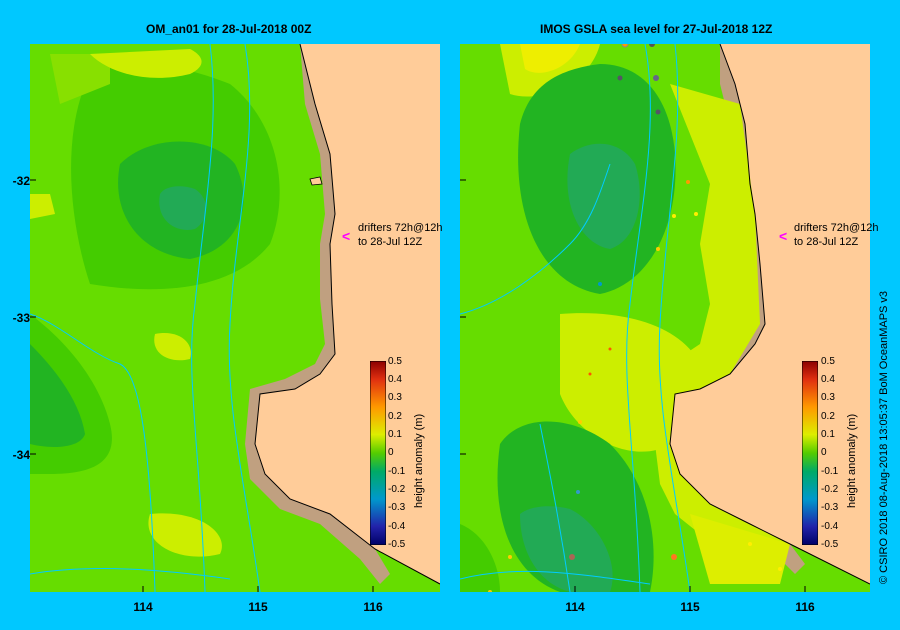 This screenshot has width=900, height=630. Describe the element at coordinates (656, 29) in the screenshot. I see `right-panel-title: IMOS GSLA sea level for 27-Jul-2018 12Z` at that location.